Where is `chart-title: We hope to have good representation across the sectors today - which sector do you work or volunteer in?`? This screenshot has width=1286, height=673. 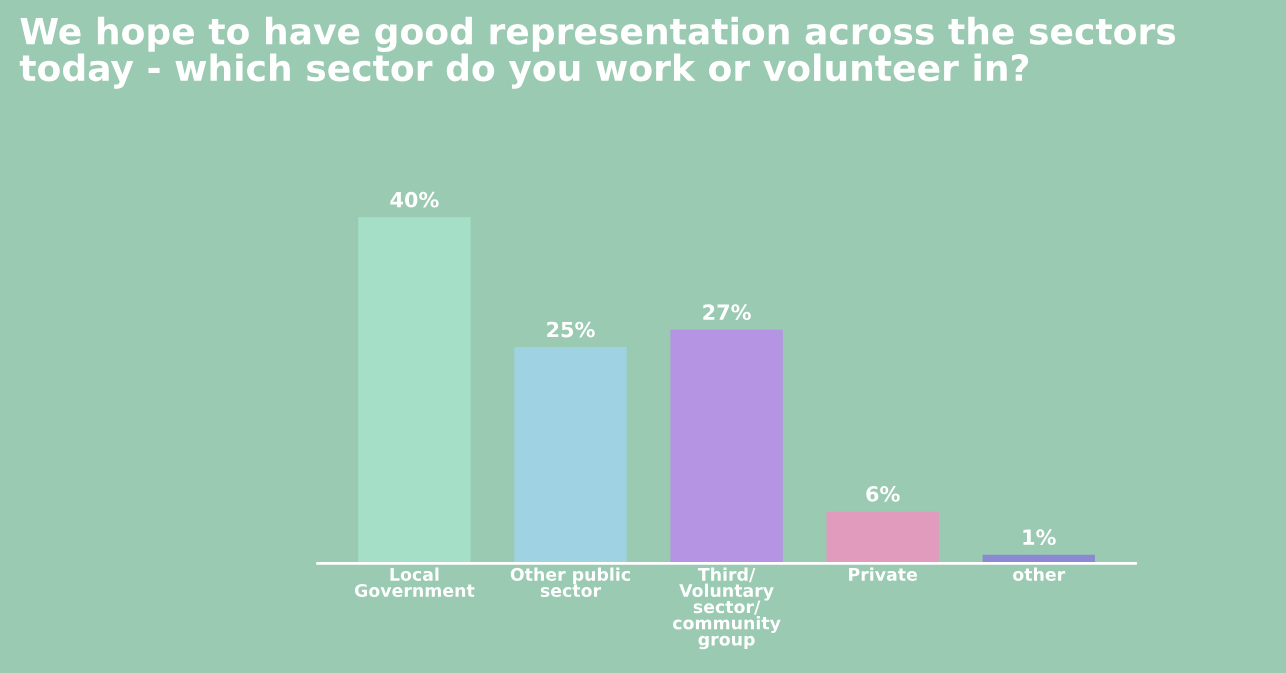
chart-title: We hope to have good representation across the sectors today - which sector do you work or volunteer in? is located at coordinates (597, 52).